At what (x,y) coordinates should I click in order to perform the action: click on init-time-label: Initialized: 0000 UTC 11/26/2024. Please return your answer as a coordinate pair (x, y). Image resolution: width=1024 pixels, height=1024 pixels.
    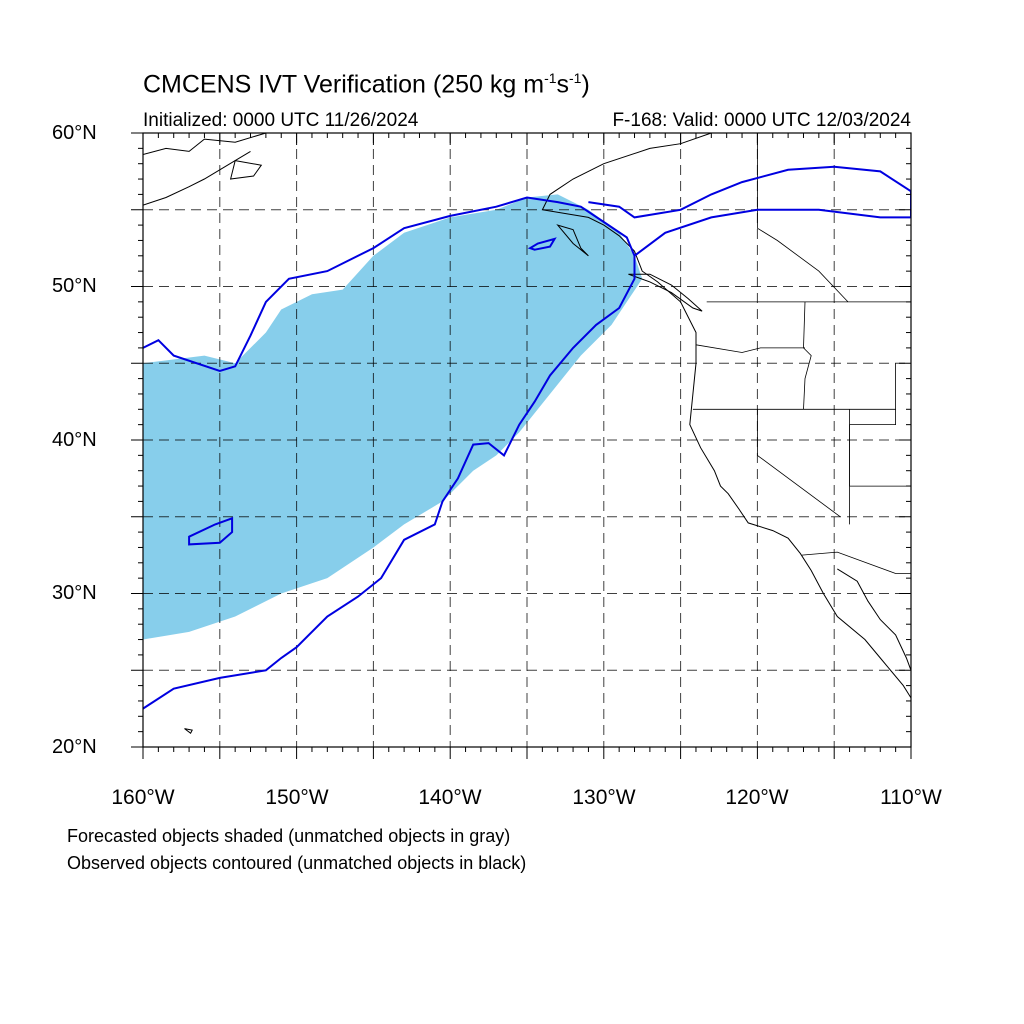
    Looking at the image, I should click on (281, 120).